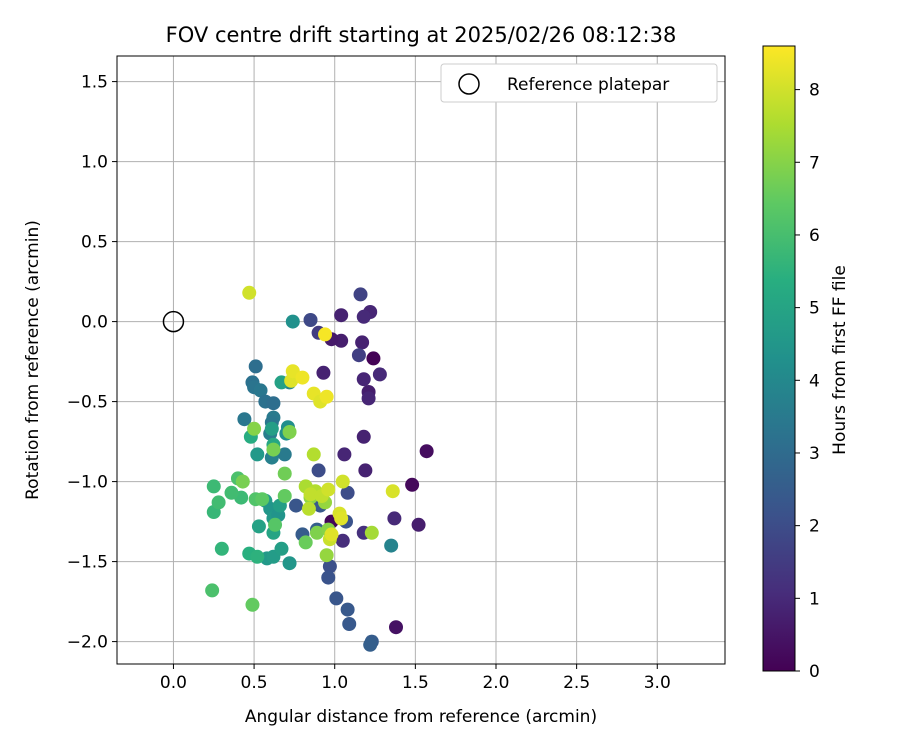 This screenshot has width=900, height=750. What do you see at coordinates (87, 403) in the screenshot?
I see `y-tick-label: −0.5` at bounding box center [87, 403].